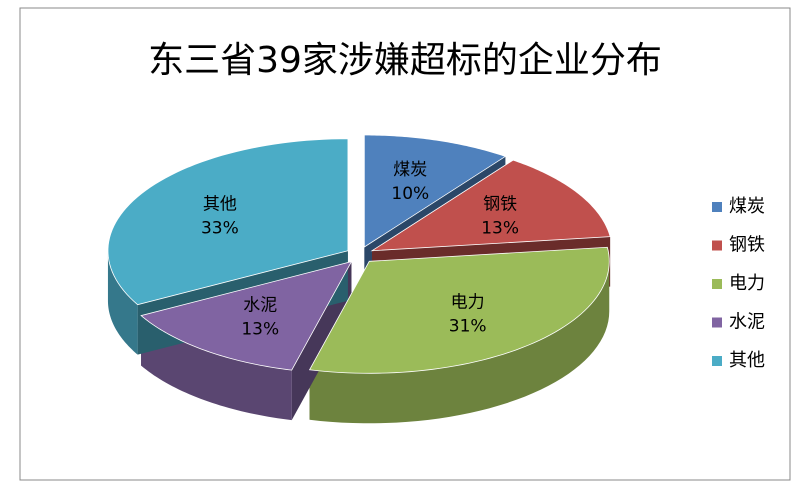 This screenshot has width=805, height=500. What do you see at coordinates (747, 245) in the screenshot?
I see `legend-label: 钢铁` at bounding box center [747, 245].